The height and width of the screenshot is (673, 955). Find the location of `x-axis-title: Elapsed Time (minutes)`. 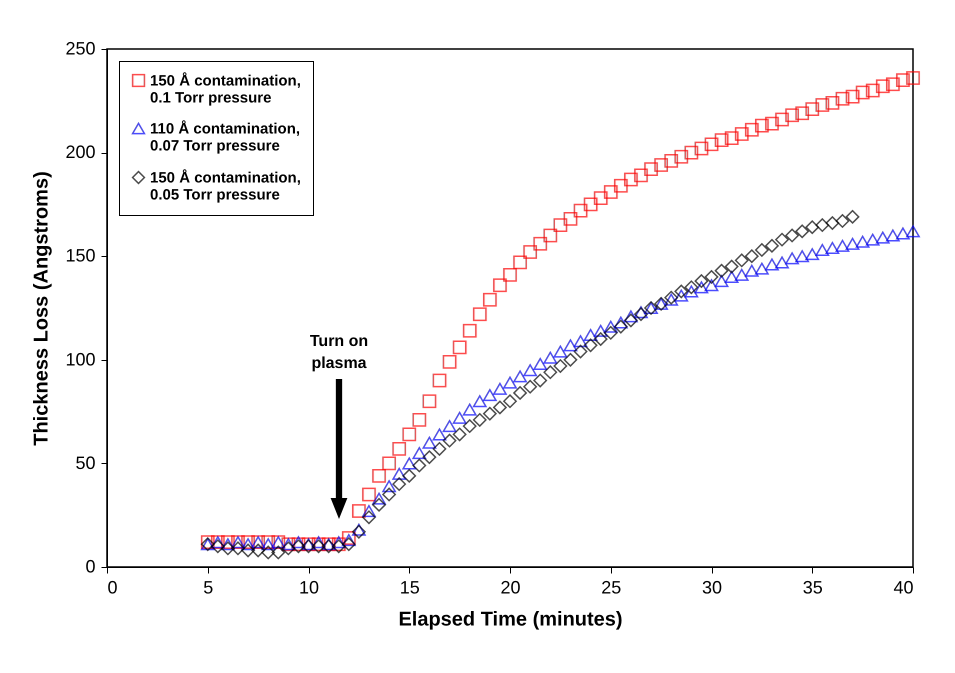

x-axis-title: Elapsed Time (minutes) is located at coordinates (510, 619).